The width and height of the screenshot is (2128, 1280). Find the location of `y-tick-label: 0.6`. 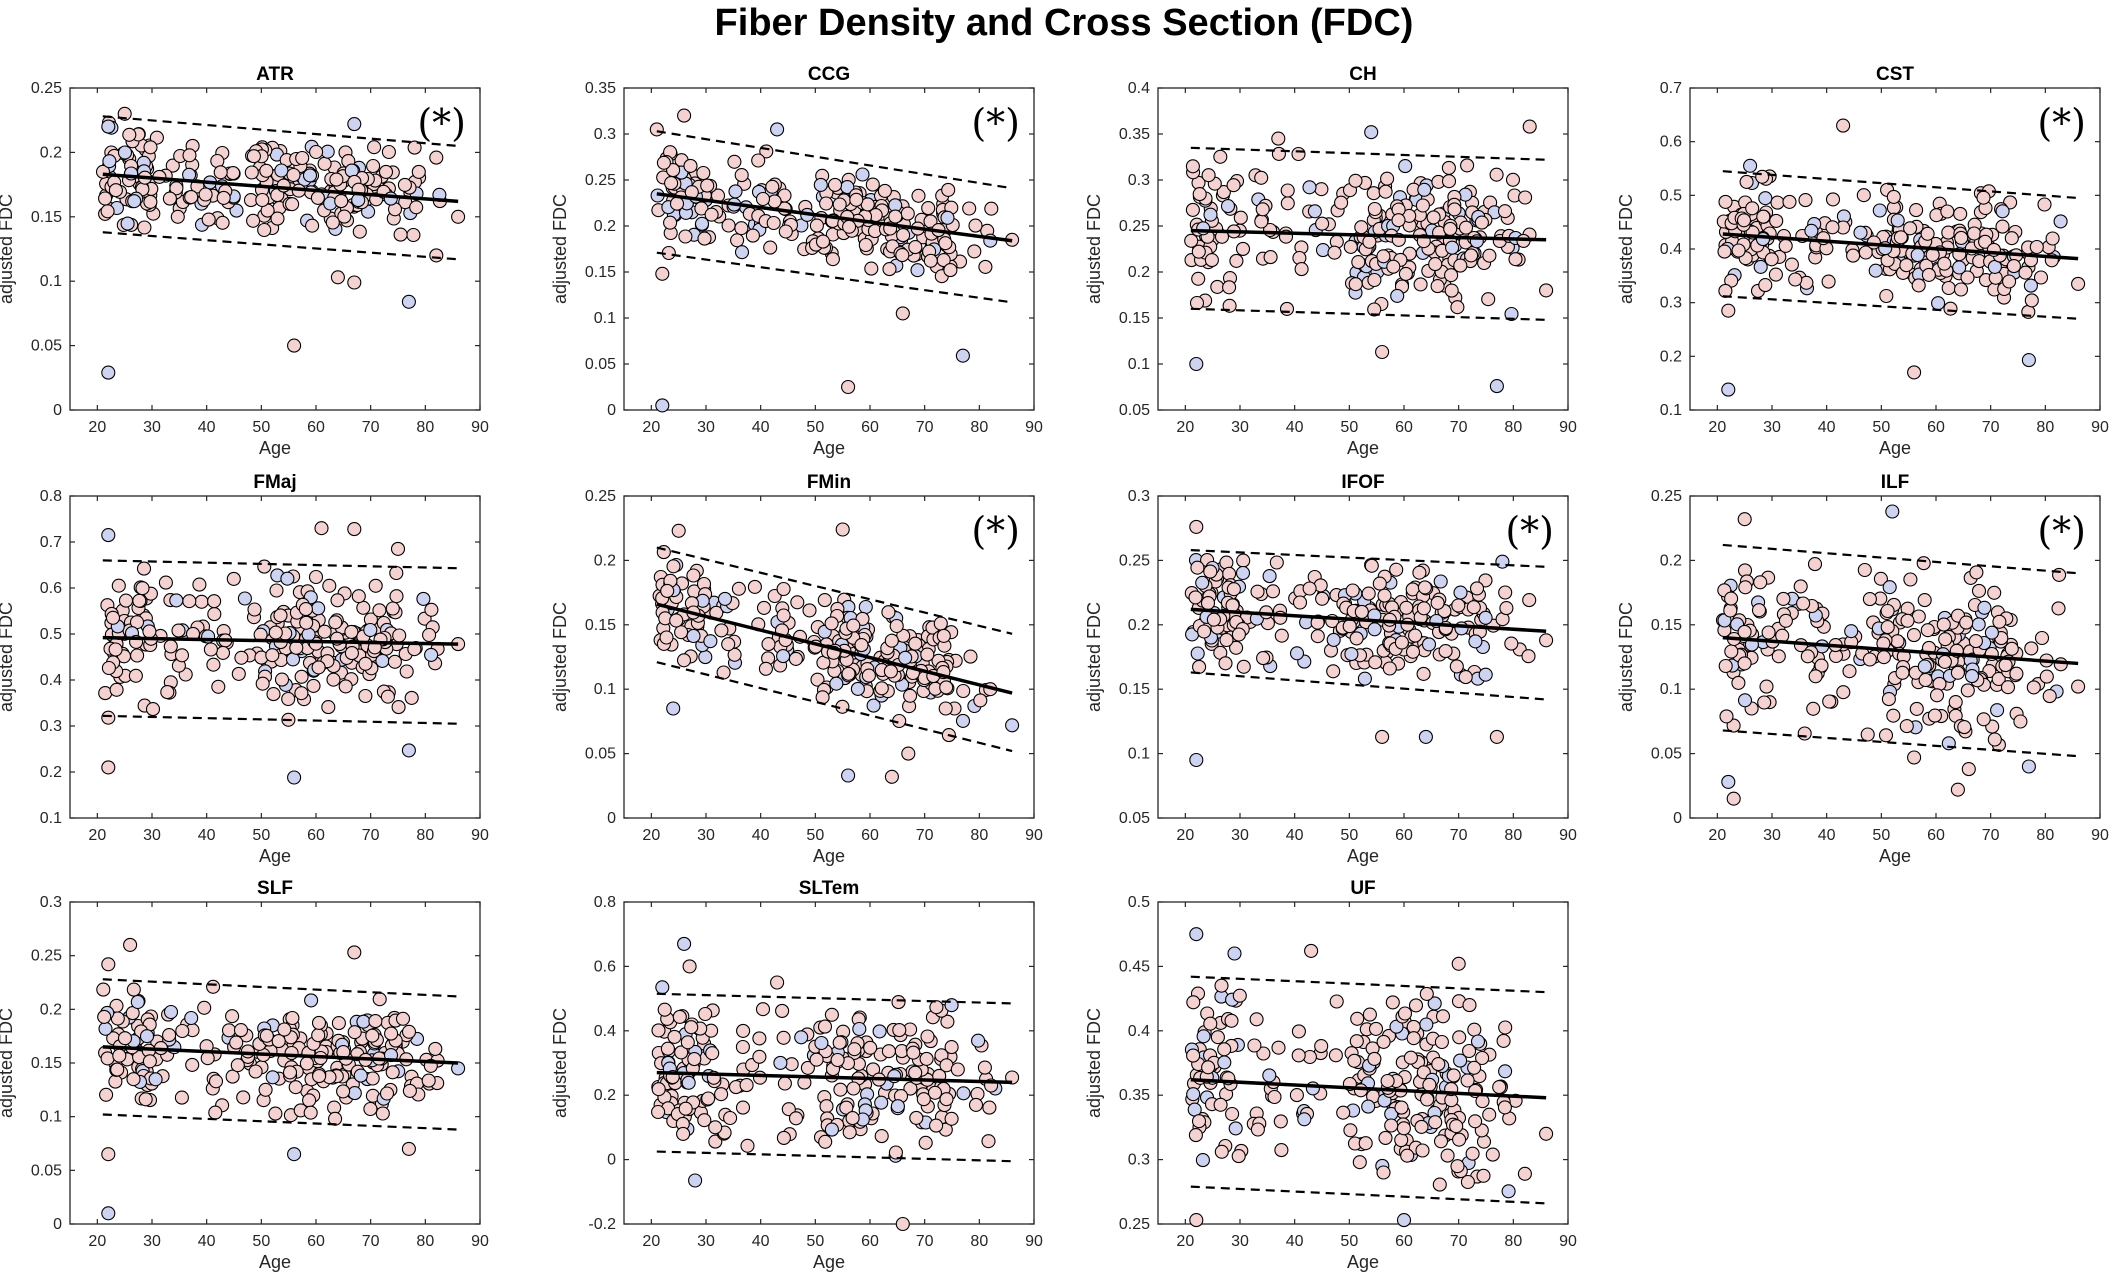

y-tick-label: 0.6 is located at coordinates (1671, 142).